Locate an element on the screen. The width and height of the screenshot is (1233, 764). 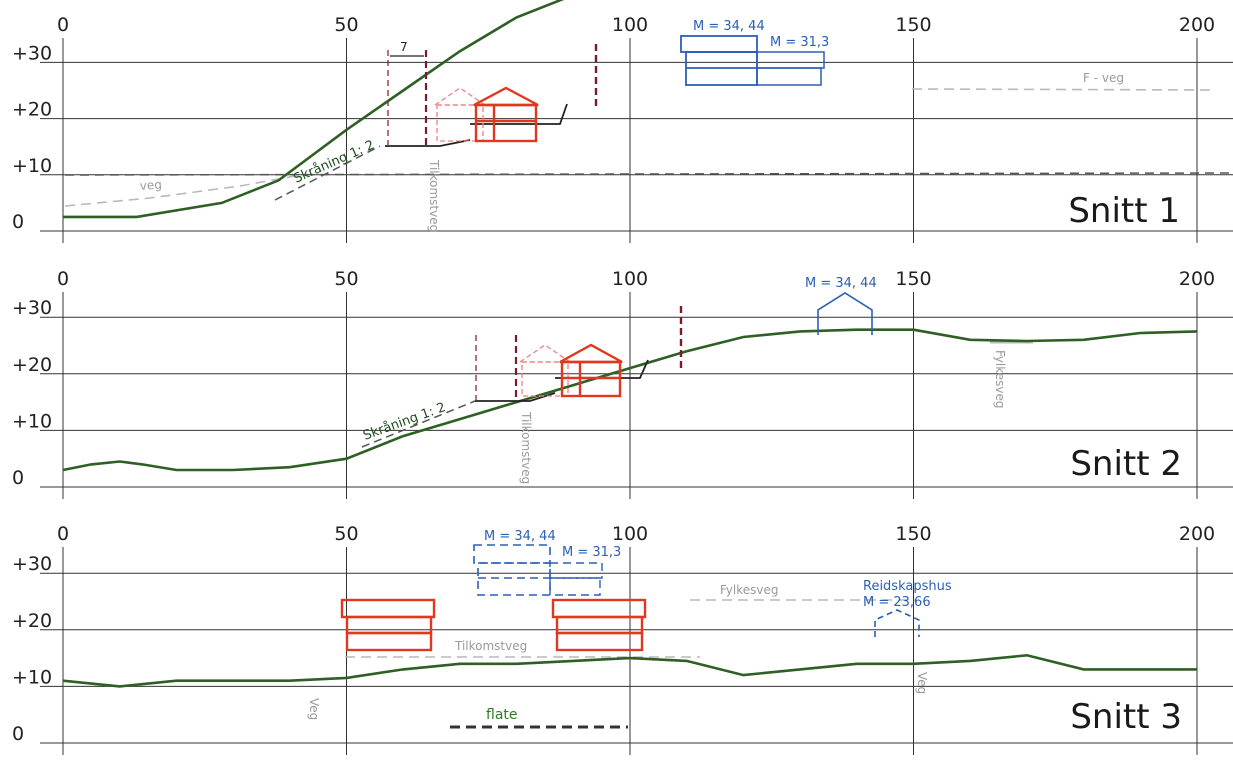
house-ghost is located at coordinates (460, 114).